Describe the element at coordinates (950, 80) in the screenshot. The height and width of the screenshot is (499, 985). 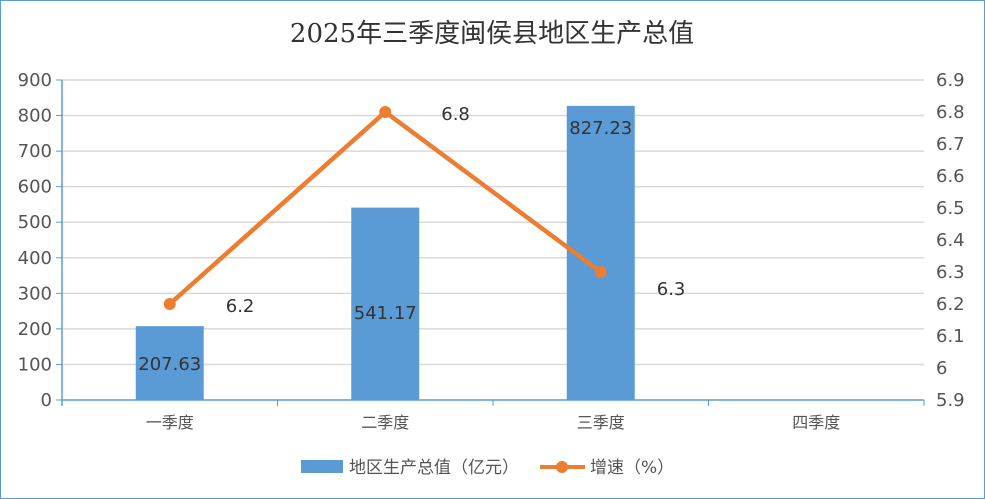
I see `right-tick-label: 6.9` at that location.